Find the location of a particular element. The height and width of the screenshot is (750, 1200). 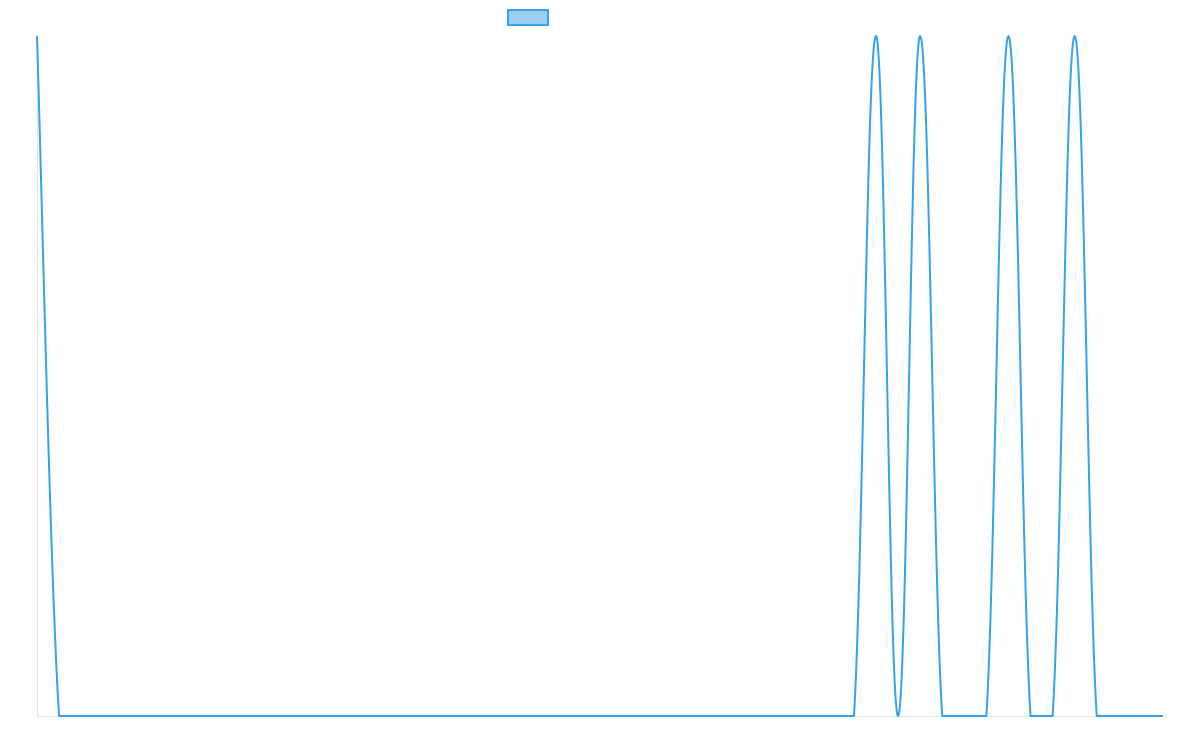

legend-swatch is located at coordinates (528, 17).